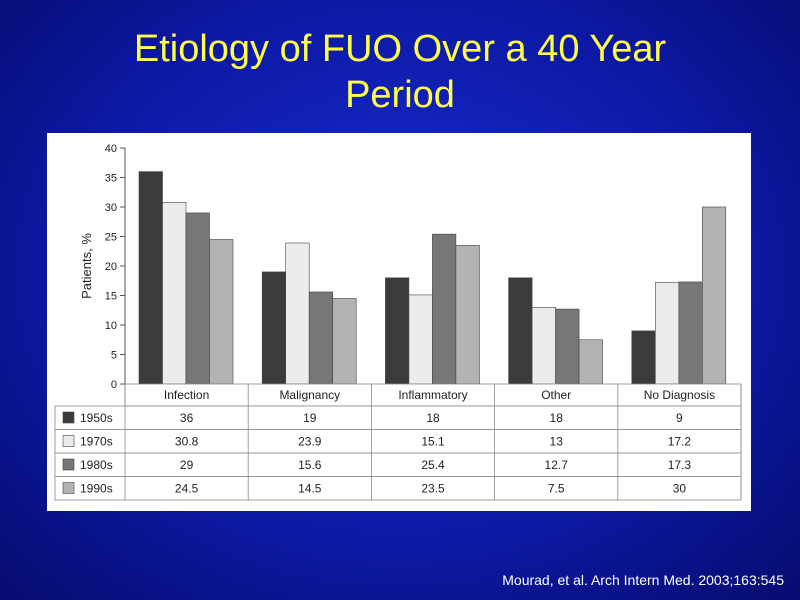 This screenshot has width=800, height=600. I want to click on table-cell: 23.9, so click(310, 442).